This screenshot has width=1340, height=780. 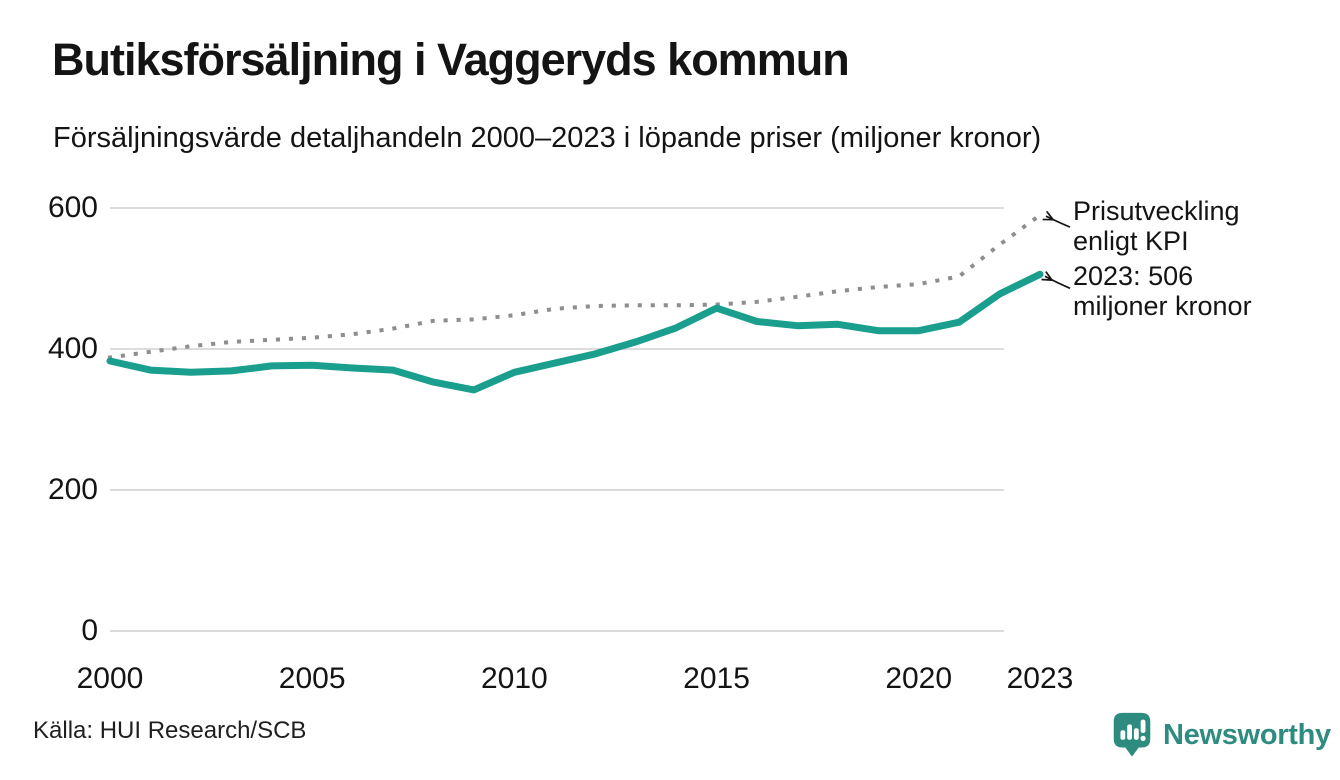 What do you see at coordinates (72, 207) in the screenshot?
I see `y-tick-600: 600` at bounding box center [72, 207].